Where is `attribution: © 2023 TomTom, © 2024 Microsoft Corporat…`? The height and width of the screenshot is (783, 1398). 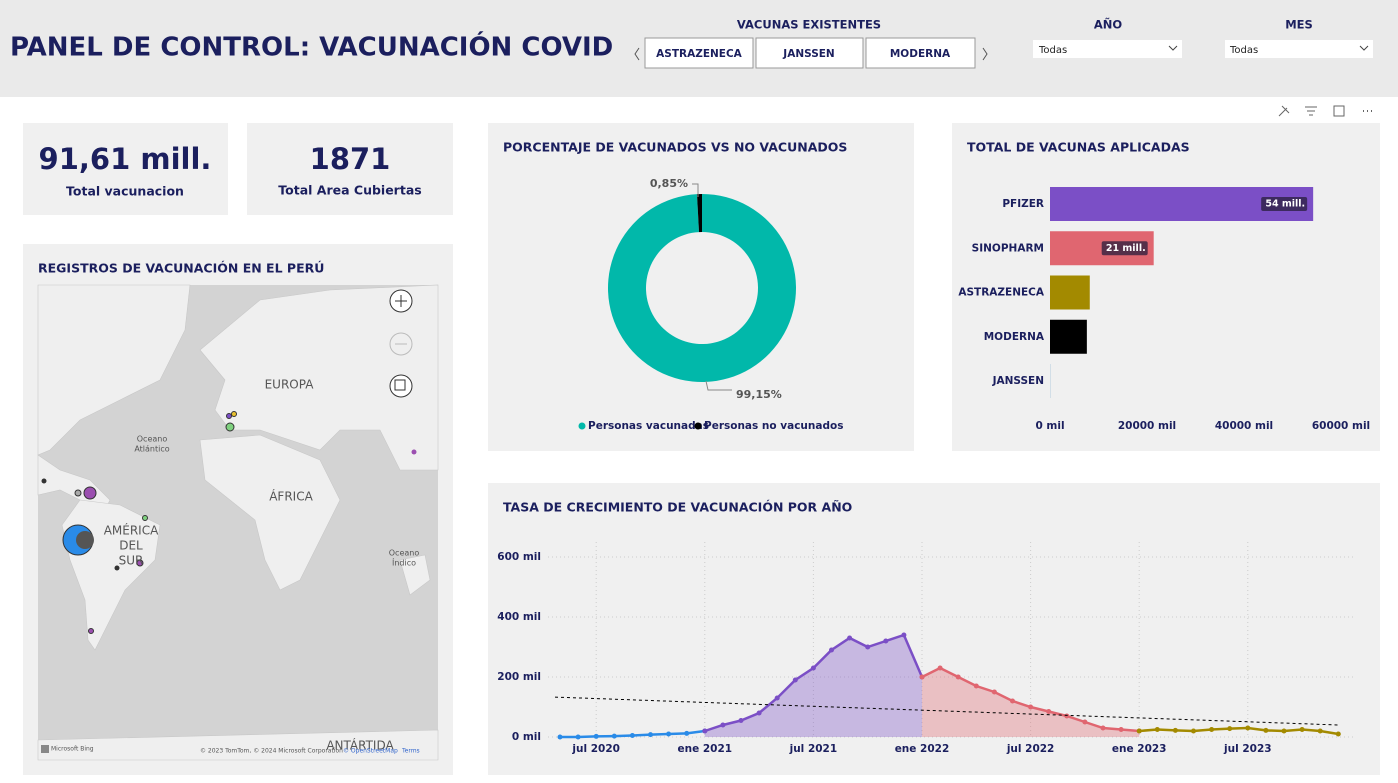
attribution: © 2023 TomTom, © 2024 Microsoft Corporat… is located at coordinates (271, 751).